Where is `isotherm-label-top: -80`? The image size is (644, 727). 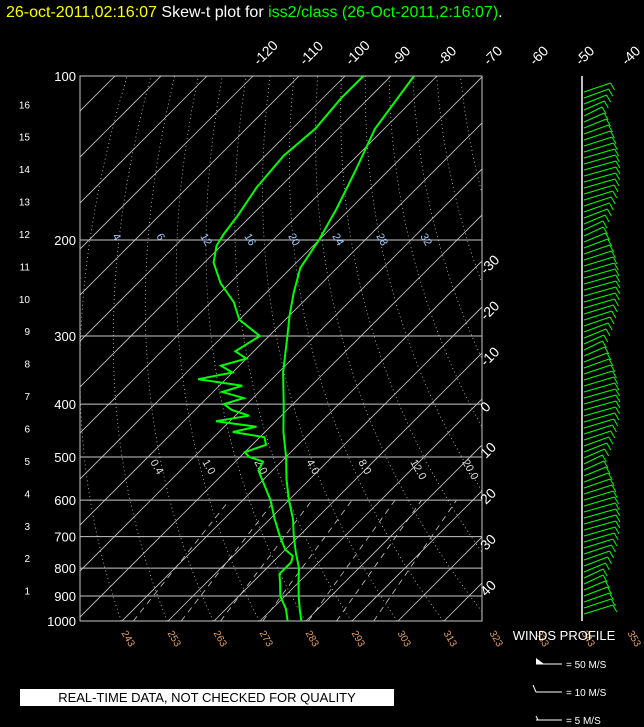
isotherm-label-top: -80 is located at coordinates (447, 55).